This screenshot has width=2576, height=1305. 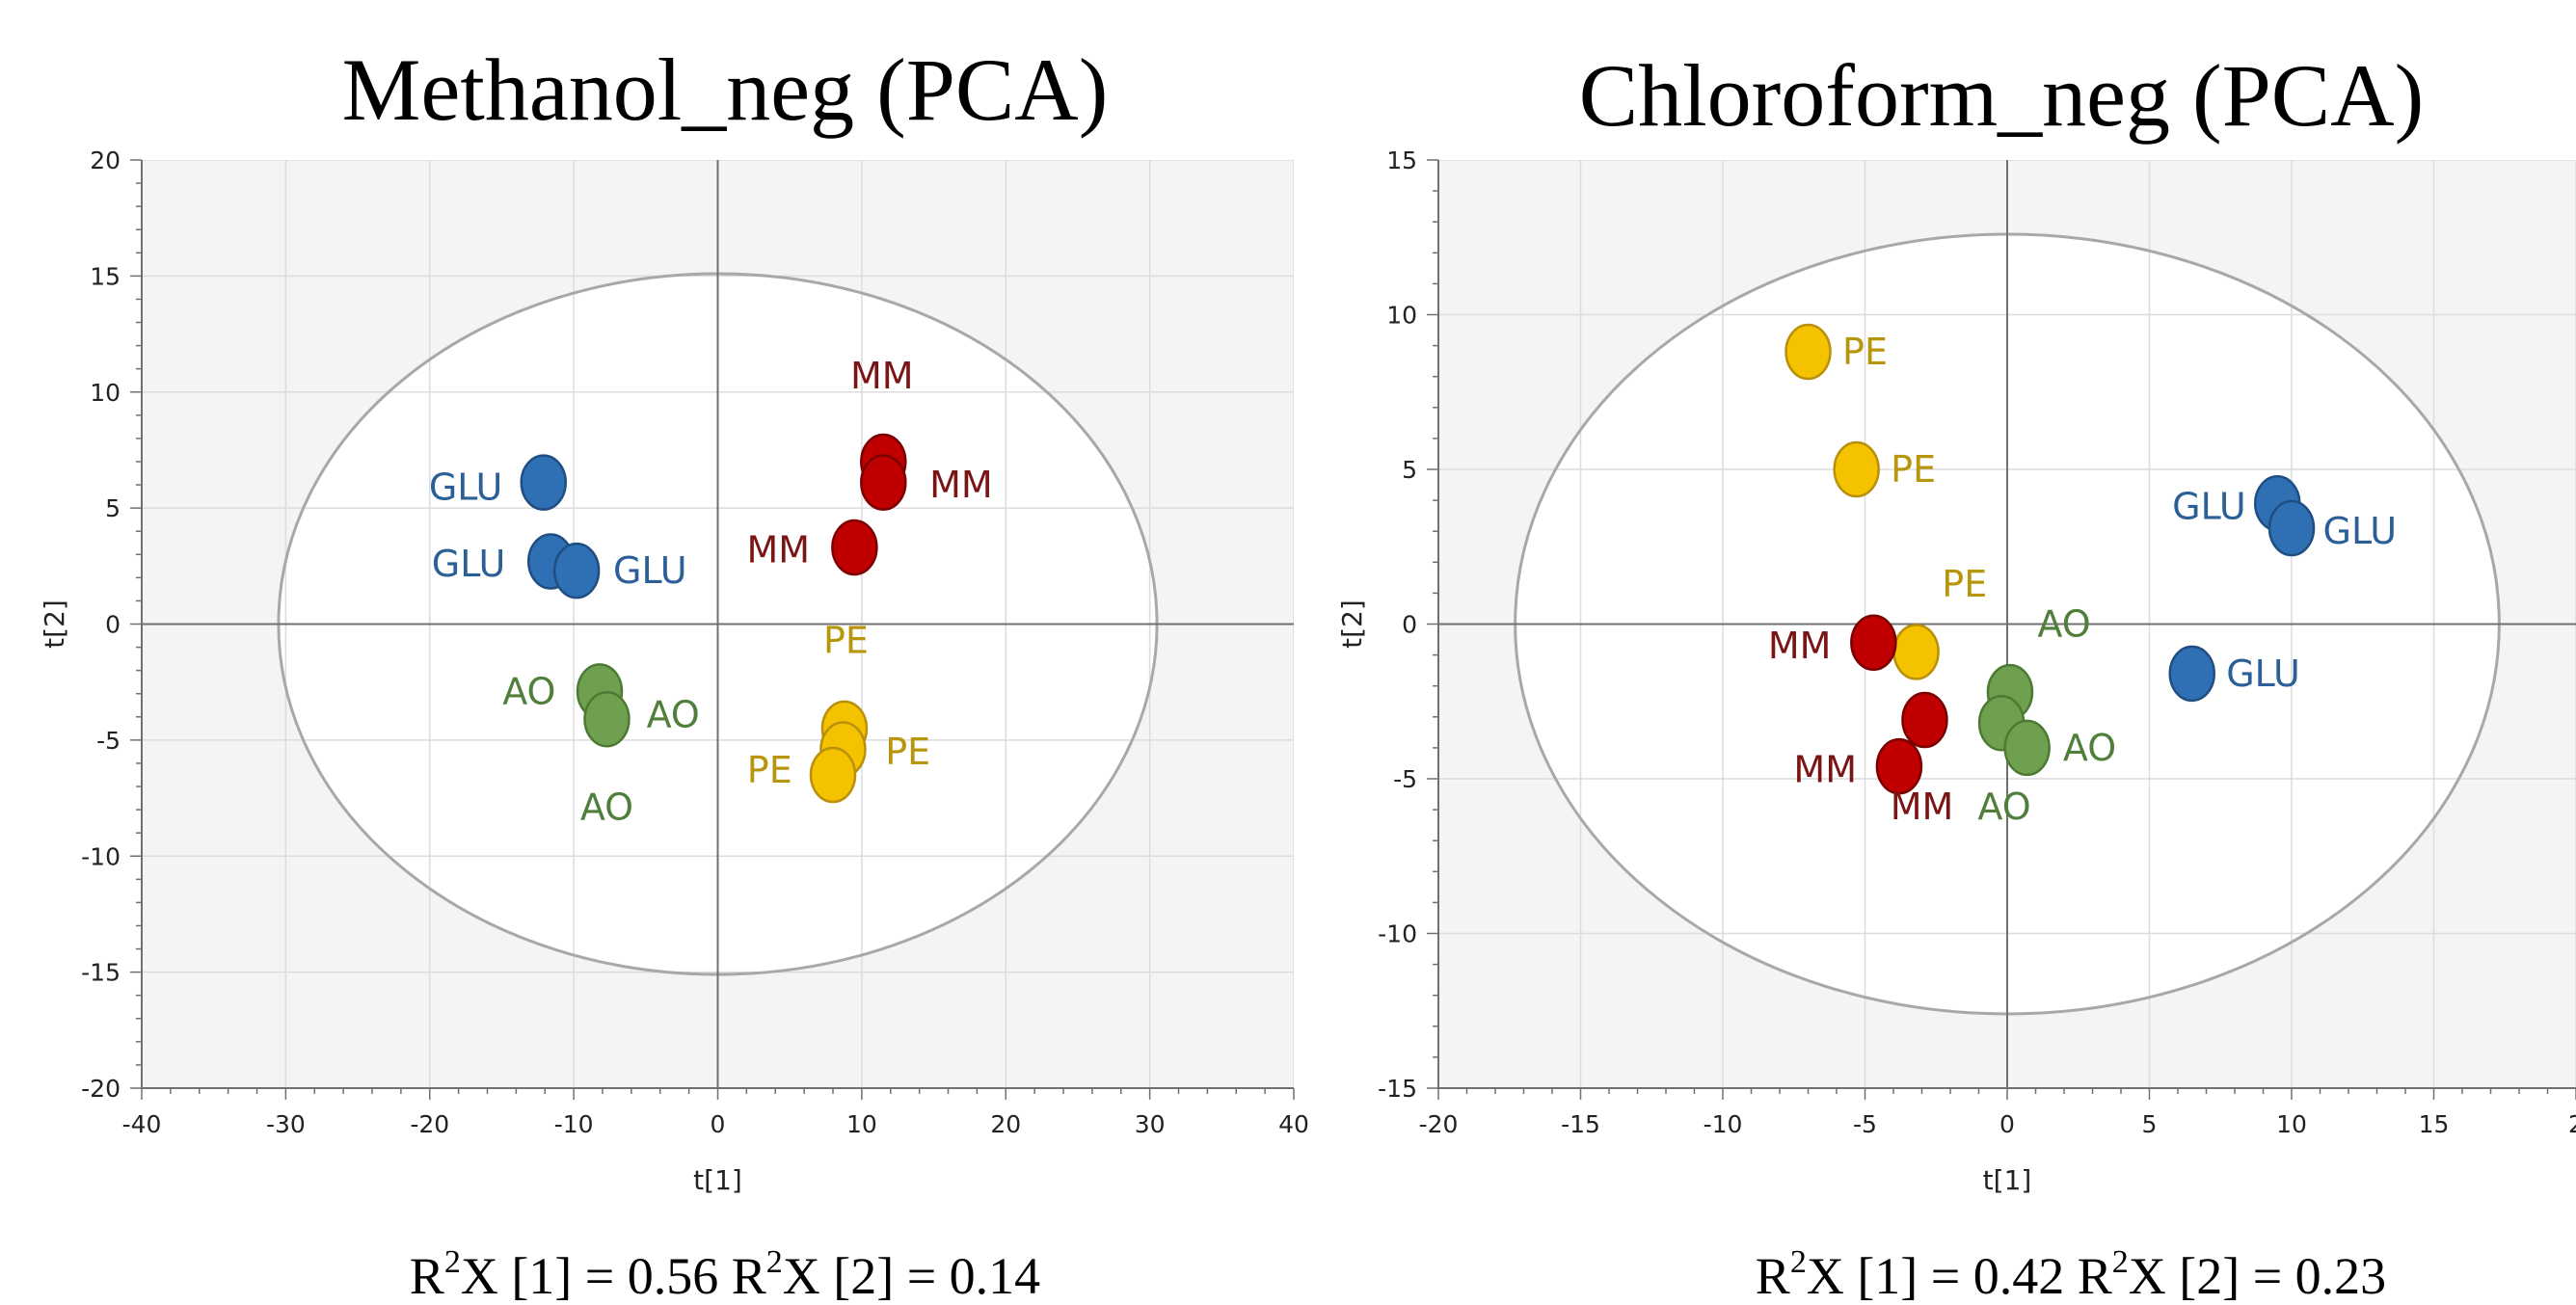 I want to click on x-tick-label: 40, so click(x=1293, y=1124).